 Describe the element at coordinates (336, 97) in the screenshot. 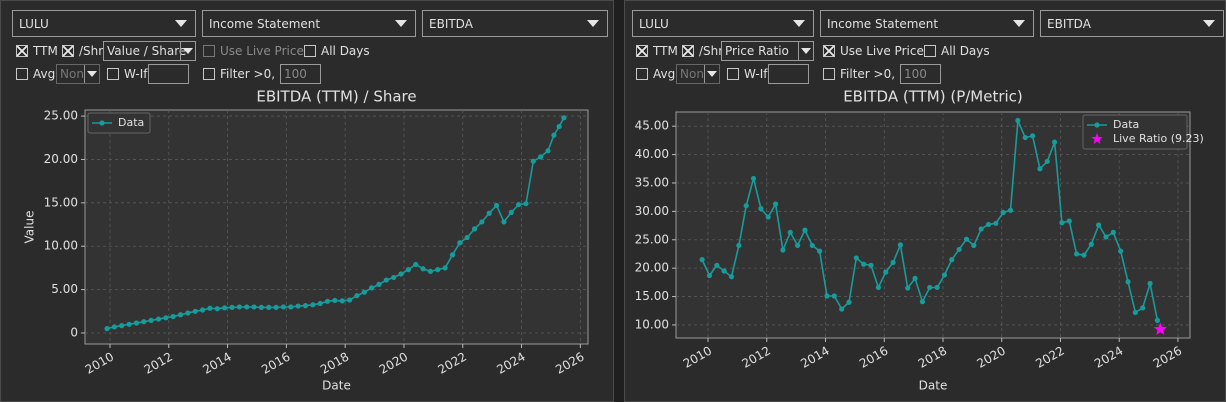

I see `chart-title: EBITDA (TTM) / Share` at that location.